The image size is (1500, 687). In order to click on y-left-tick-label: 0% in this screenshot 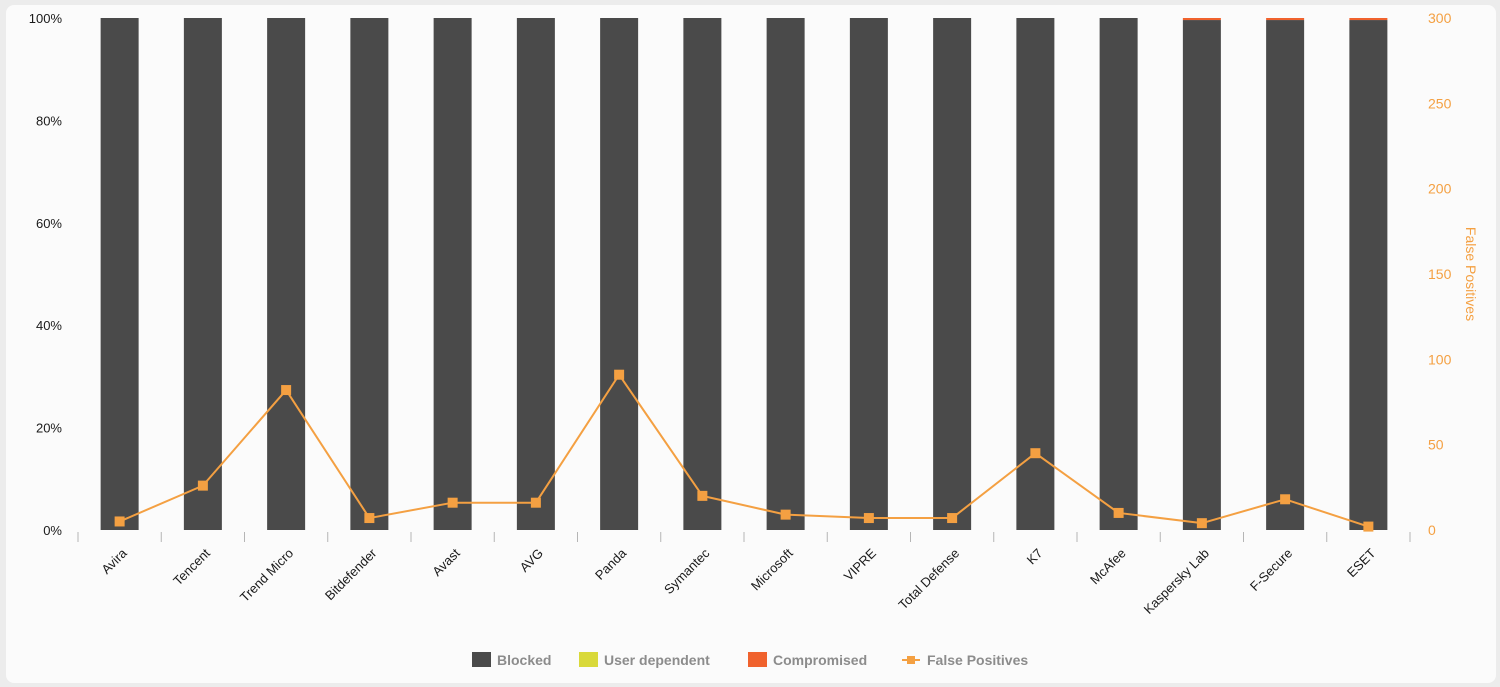, I will do `click(52, 530)`.